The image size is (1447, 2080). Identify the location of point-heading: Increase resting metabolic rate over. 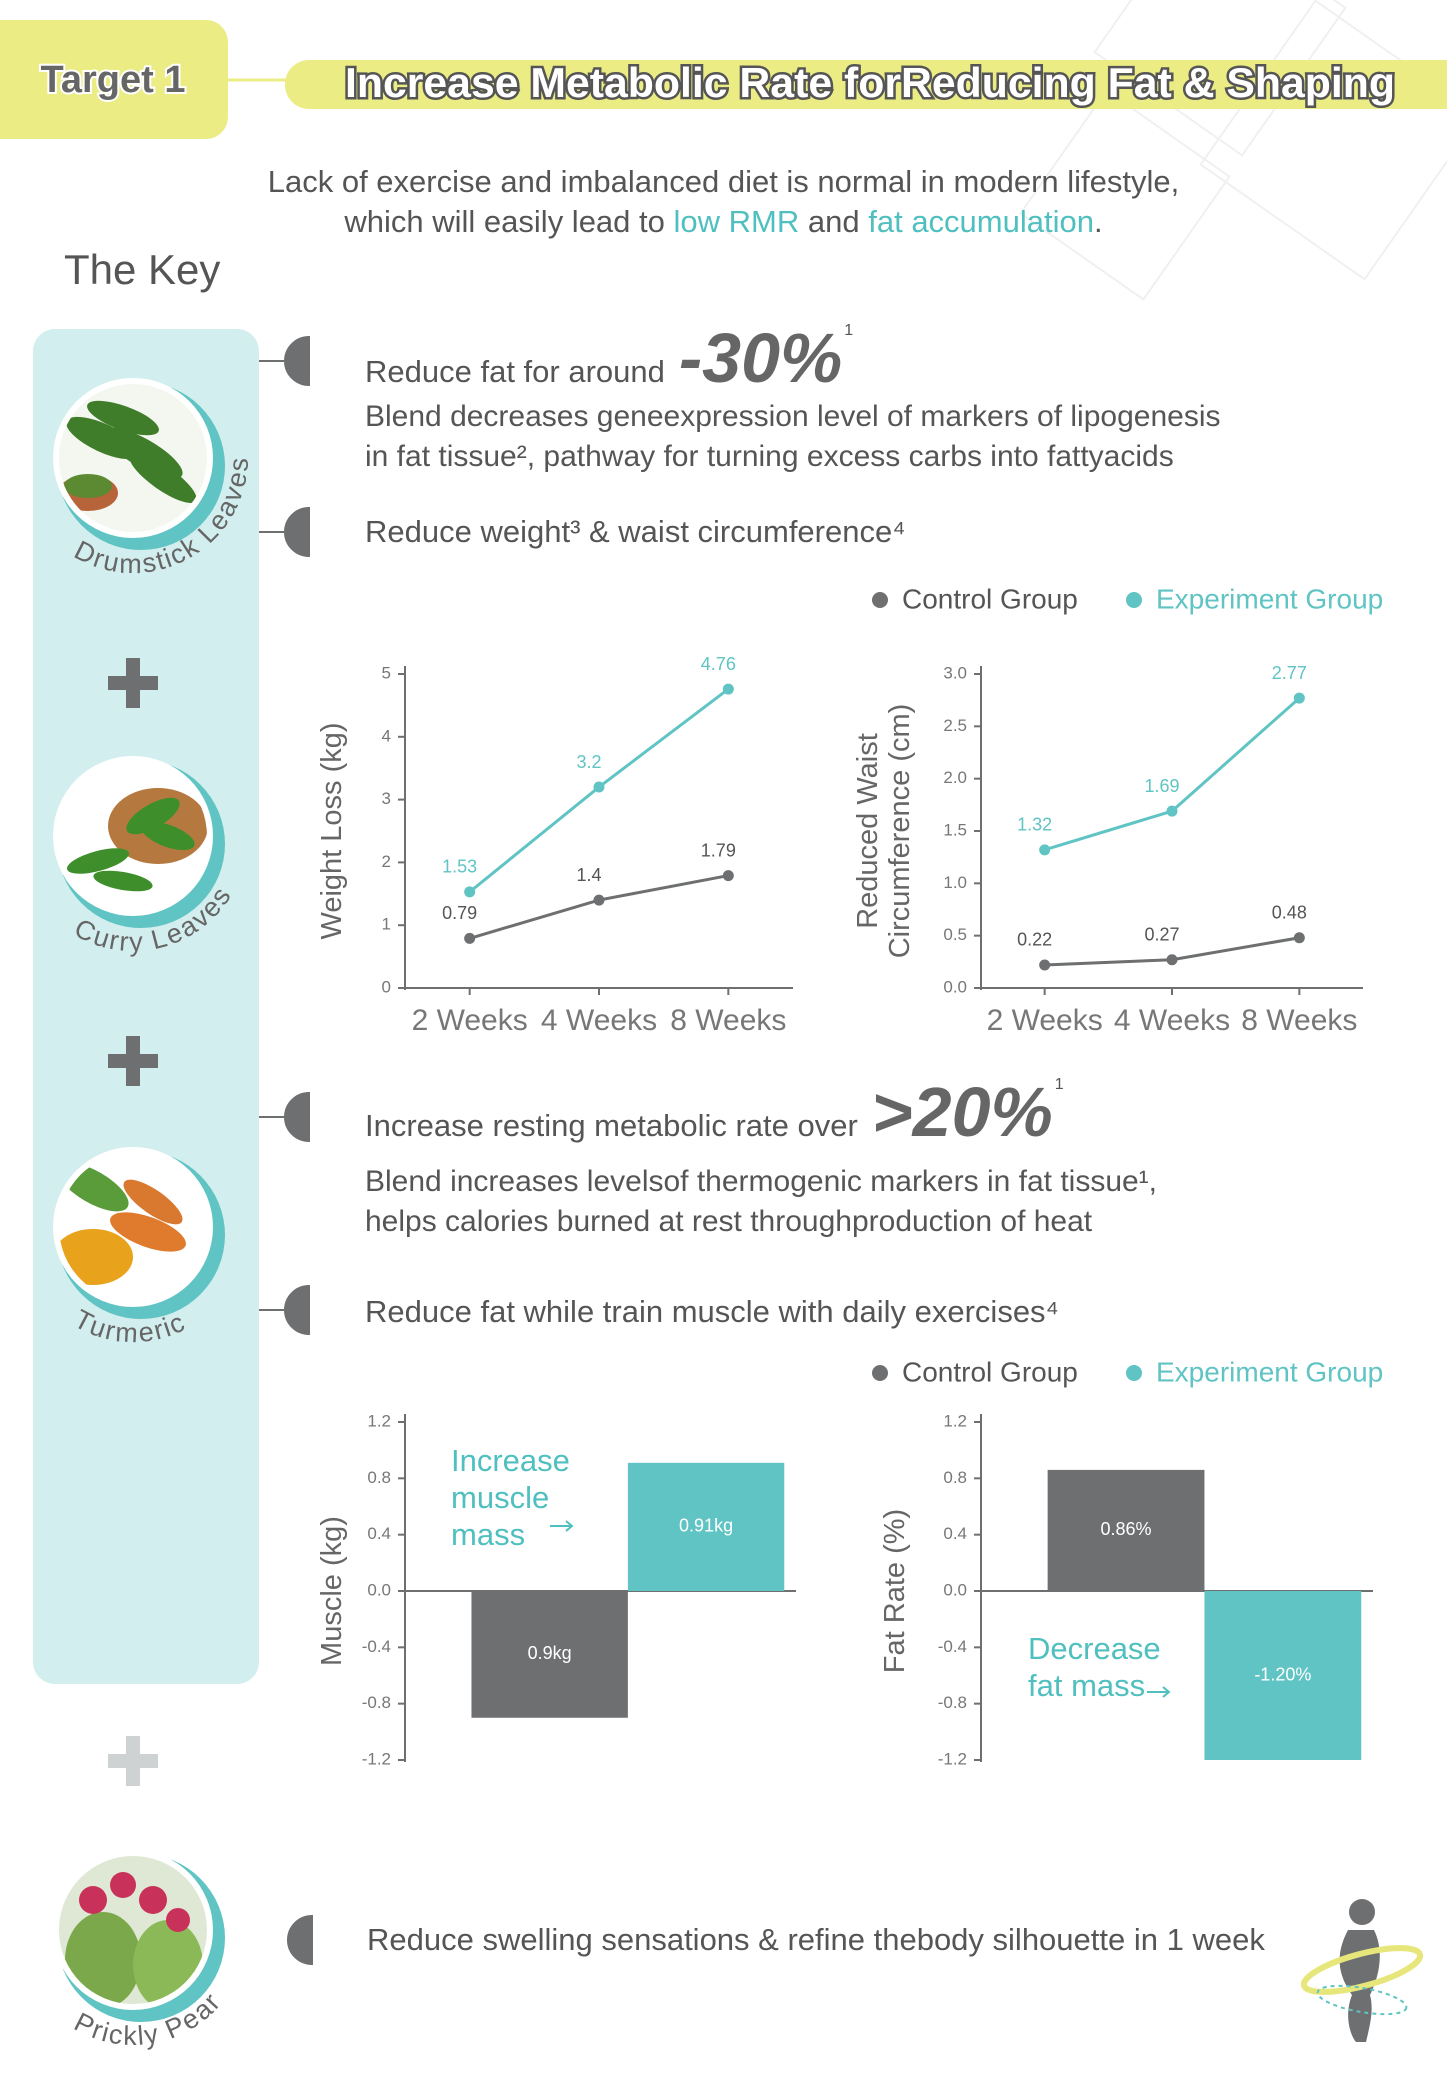
(611, 1125).